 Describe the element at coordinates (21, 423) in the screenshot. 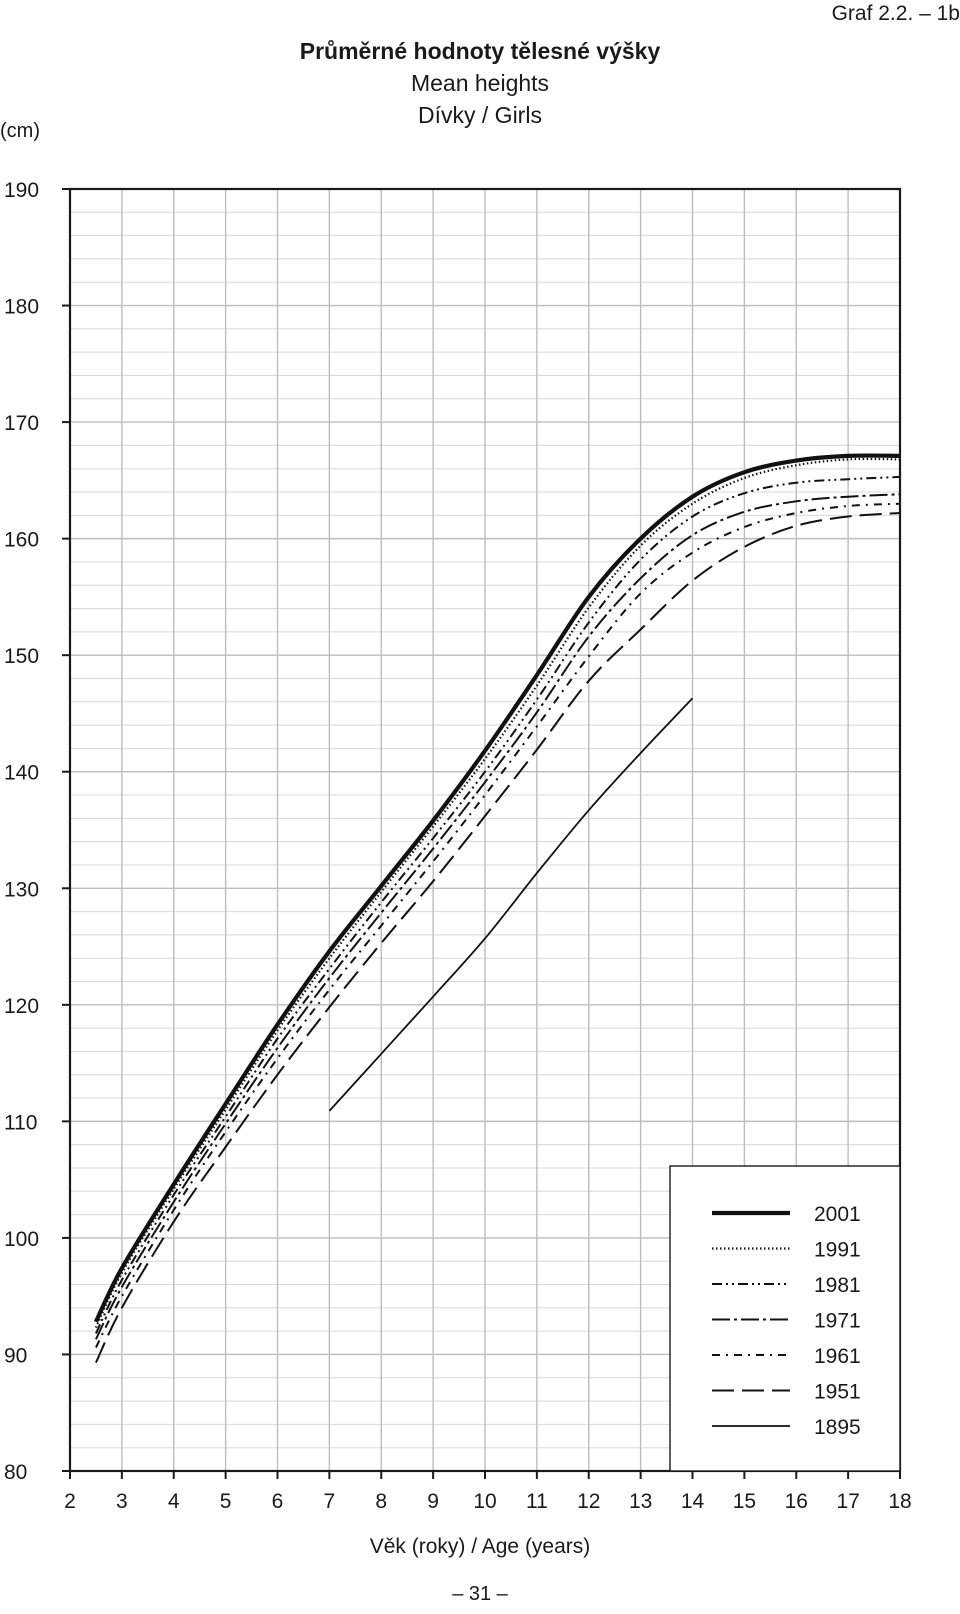

I see `y-tick-label: 170` at that location.